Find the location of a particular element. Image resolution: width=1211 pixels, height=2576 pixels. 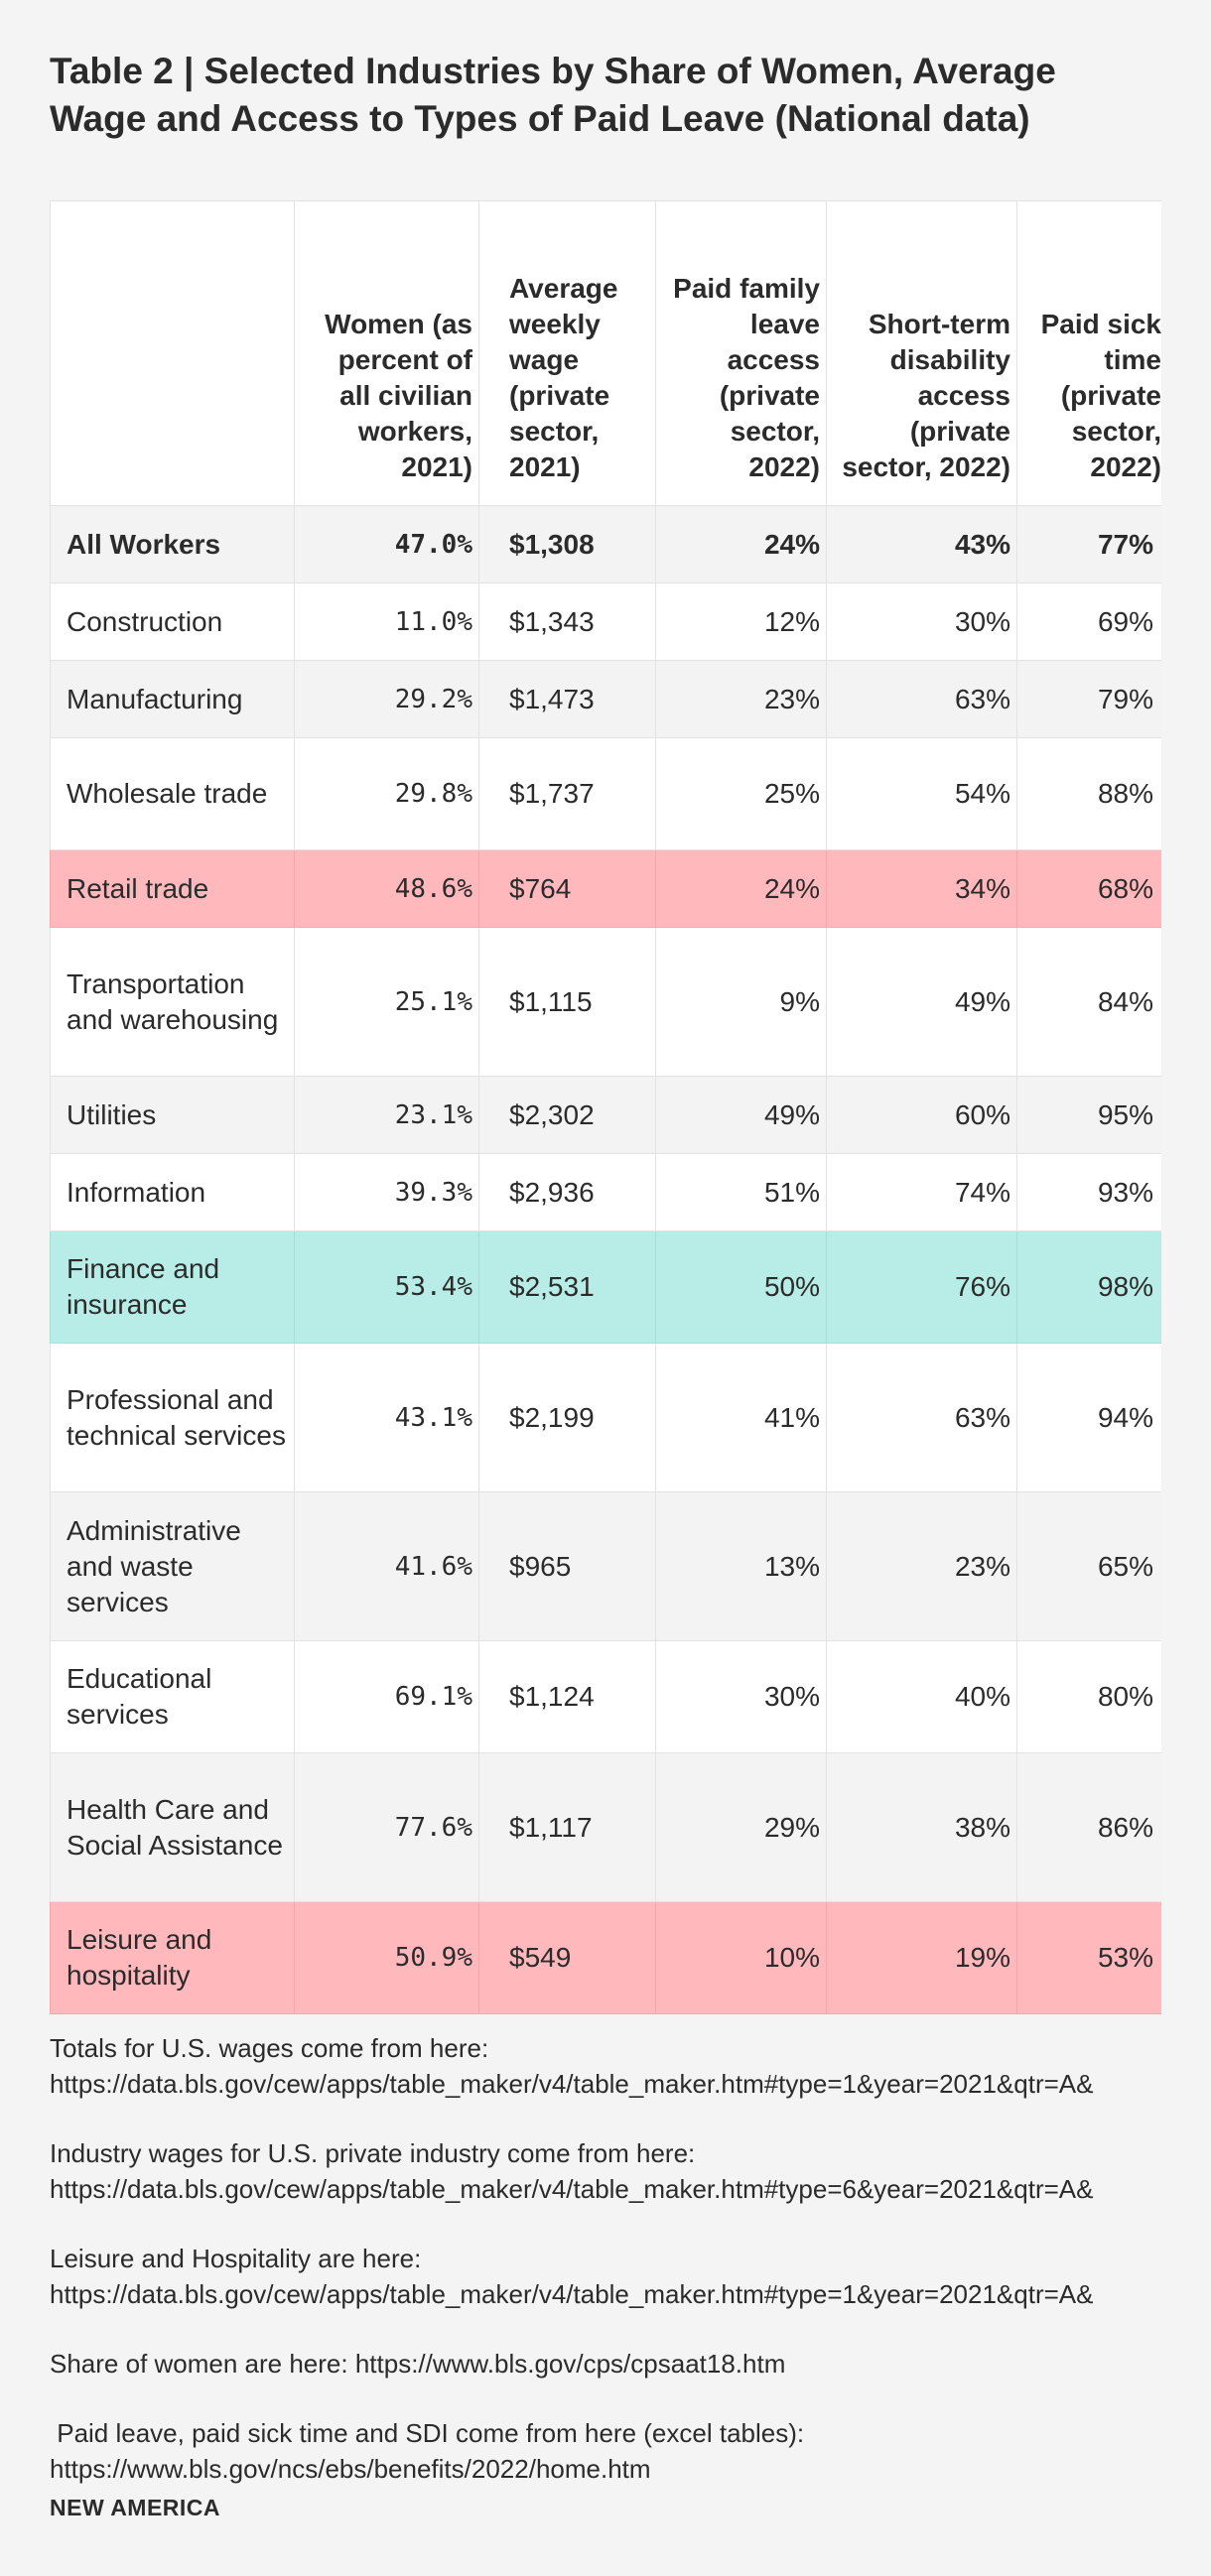

industry-cell: Construction is located at coordinates (172, 622).